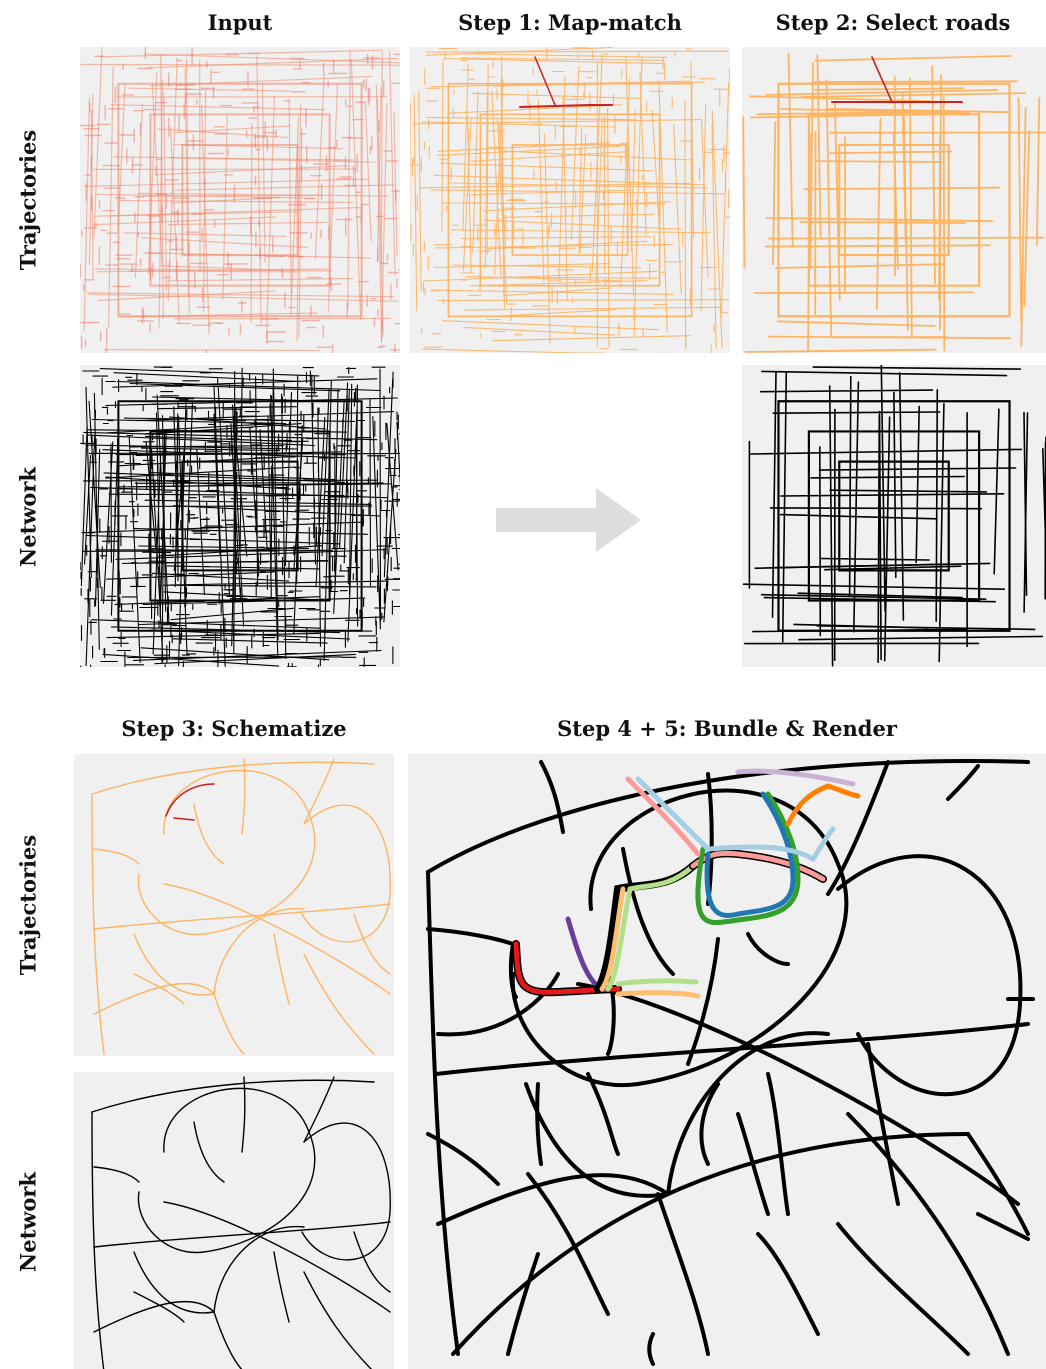 The height and width of the screenshot is (1369, 1046). What do you see at coordinates (28, 517) in the screenshot?
I see `row-label-network-top: Network` at bounding box center [28, 517].